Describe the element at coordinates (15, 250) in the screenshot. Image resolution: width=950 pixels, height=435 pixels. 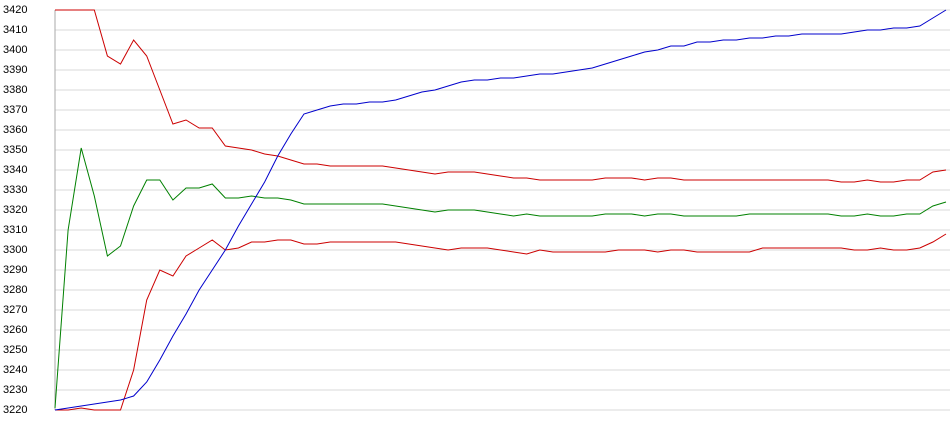
I see `y-tick-label: 3300` at that location.